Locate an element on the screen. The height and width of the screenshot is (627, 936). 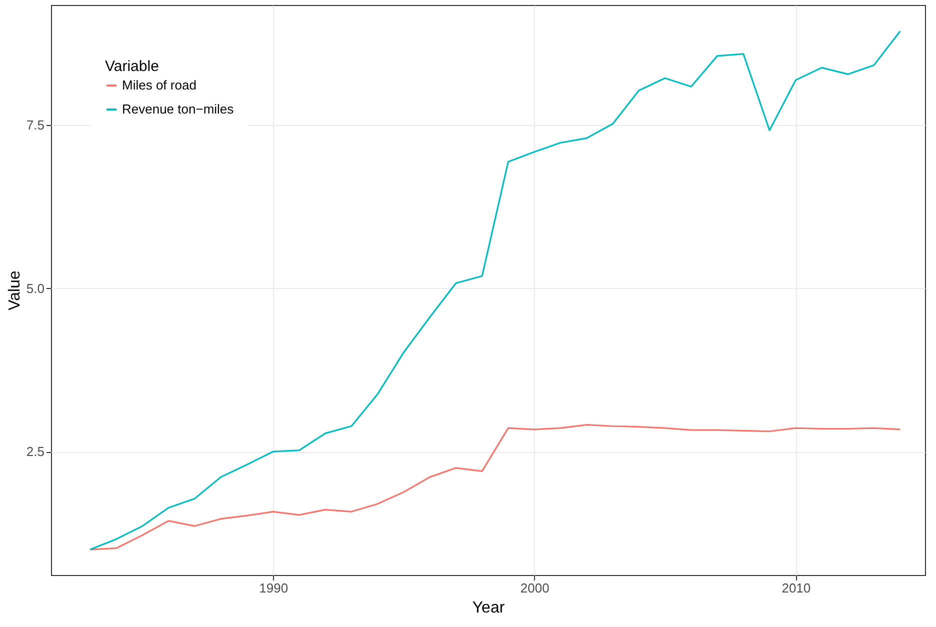
x-tick-label: 2010 is located at coordinates (796, 588).